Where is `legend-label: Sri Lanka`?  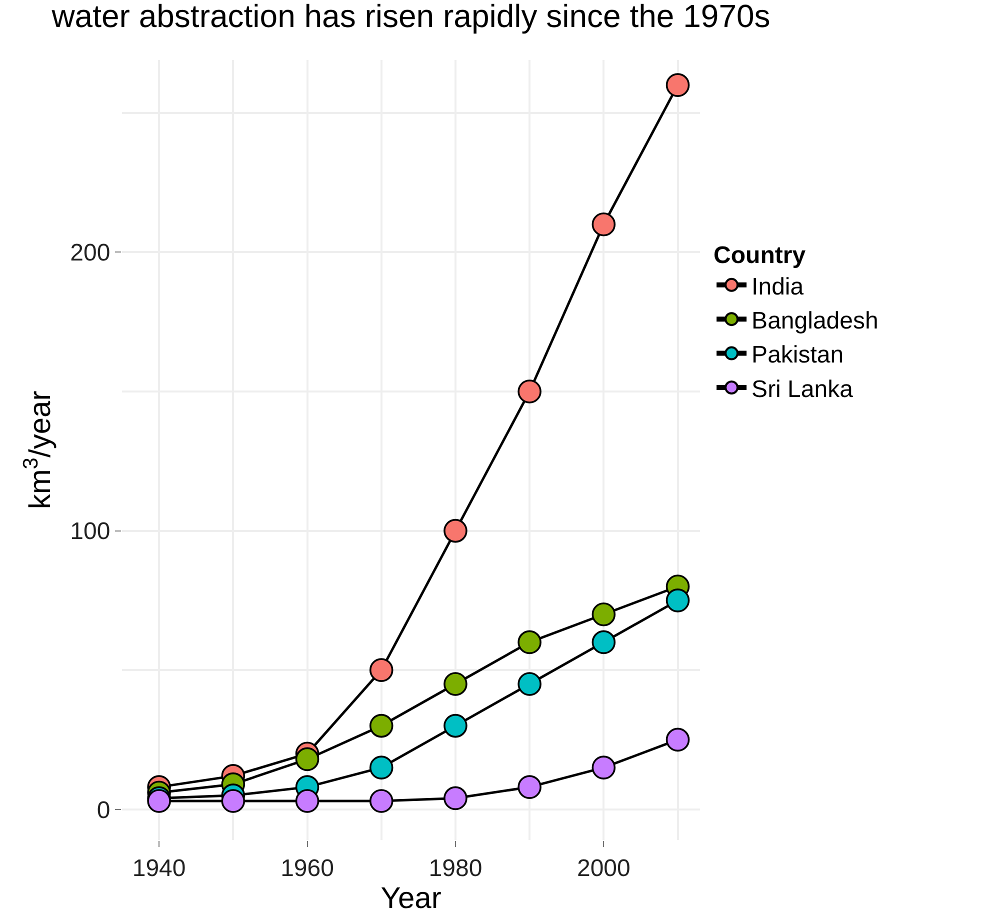
legend-label: Sri Lanka is located at coordinates (803, 389).